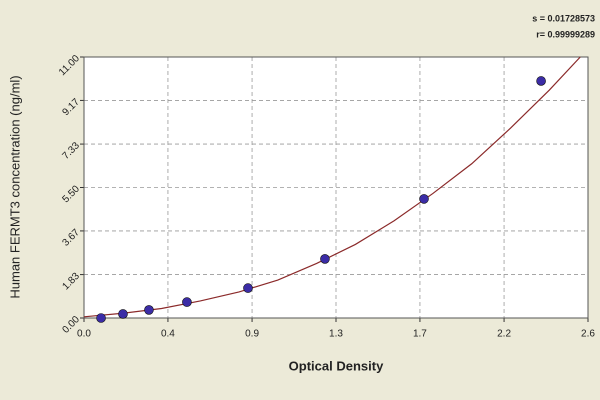 The image size is (600, 400). I want to click on x-axis-label: Optical Density, so click(336, 365).